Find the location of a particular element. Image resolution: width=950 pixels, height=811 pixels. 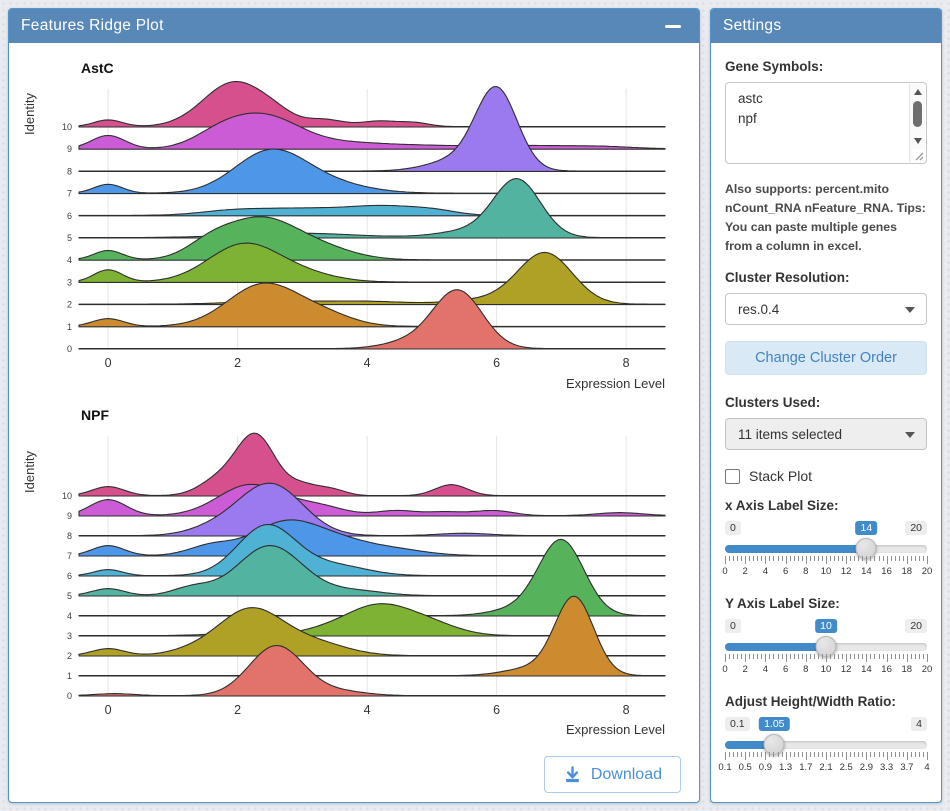

collapse-minus-icon is located at coordinates (673, 26).